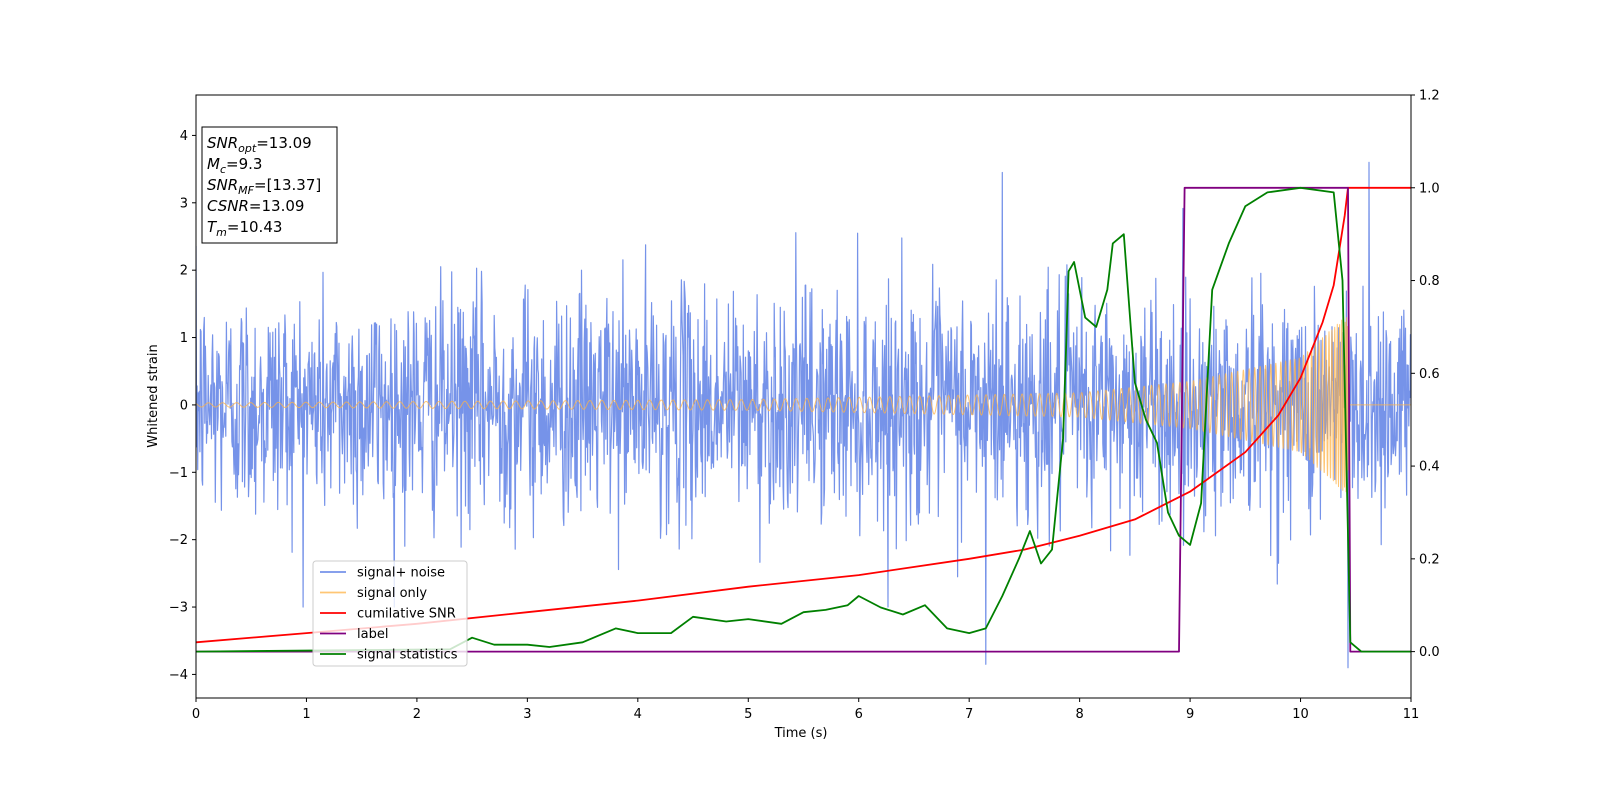  I want to click on info-box-frame, so click(269, 185).